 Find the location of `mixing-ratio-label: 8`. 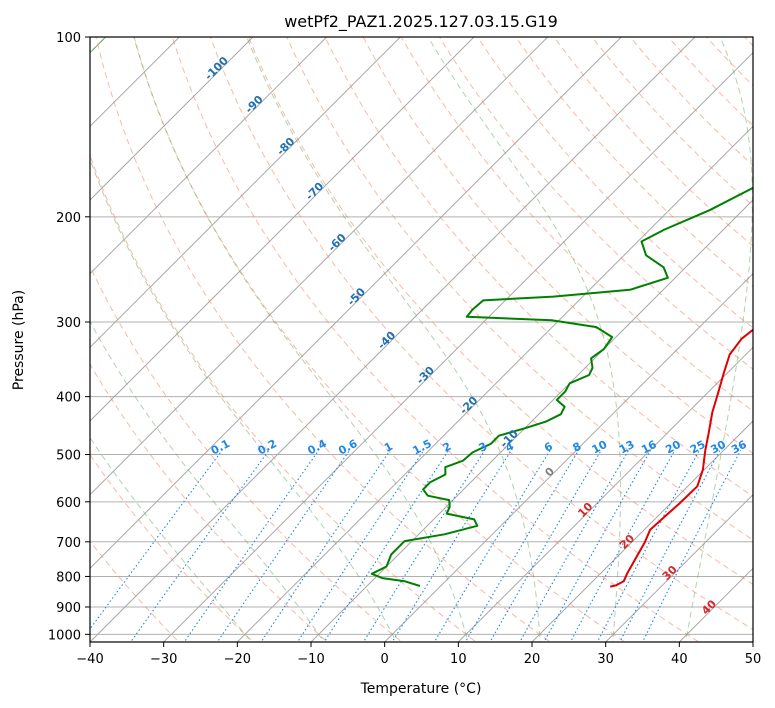

mixing-ratio-label: 8 is located at coordinates (577, 447).